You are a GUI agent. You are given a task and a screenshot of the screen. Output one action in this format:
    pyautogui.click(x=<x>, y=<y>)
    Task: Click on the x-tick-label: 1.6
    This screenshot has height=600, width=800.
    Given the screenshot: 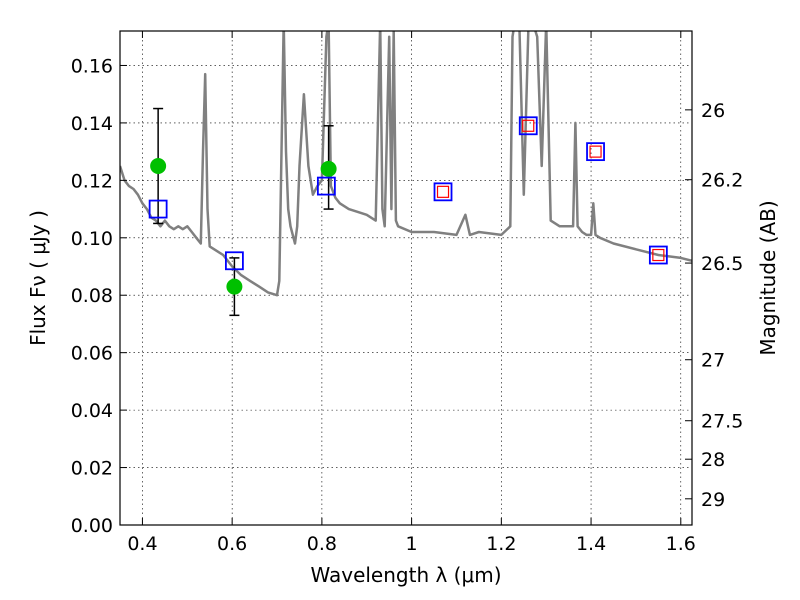 What is the action you would take?
    pyautogui.click(x=681, y=544)
    